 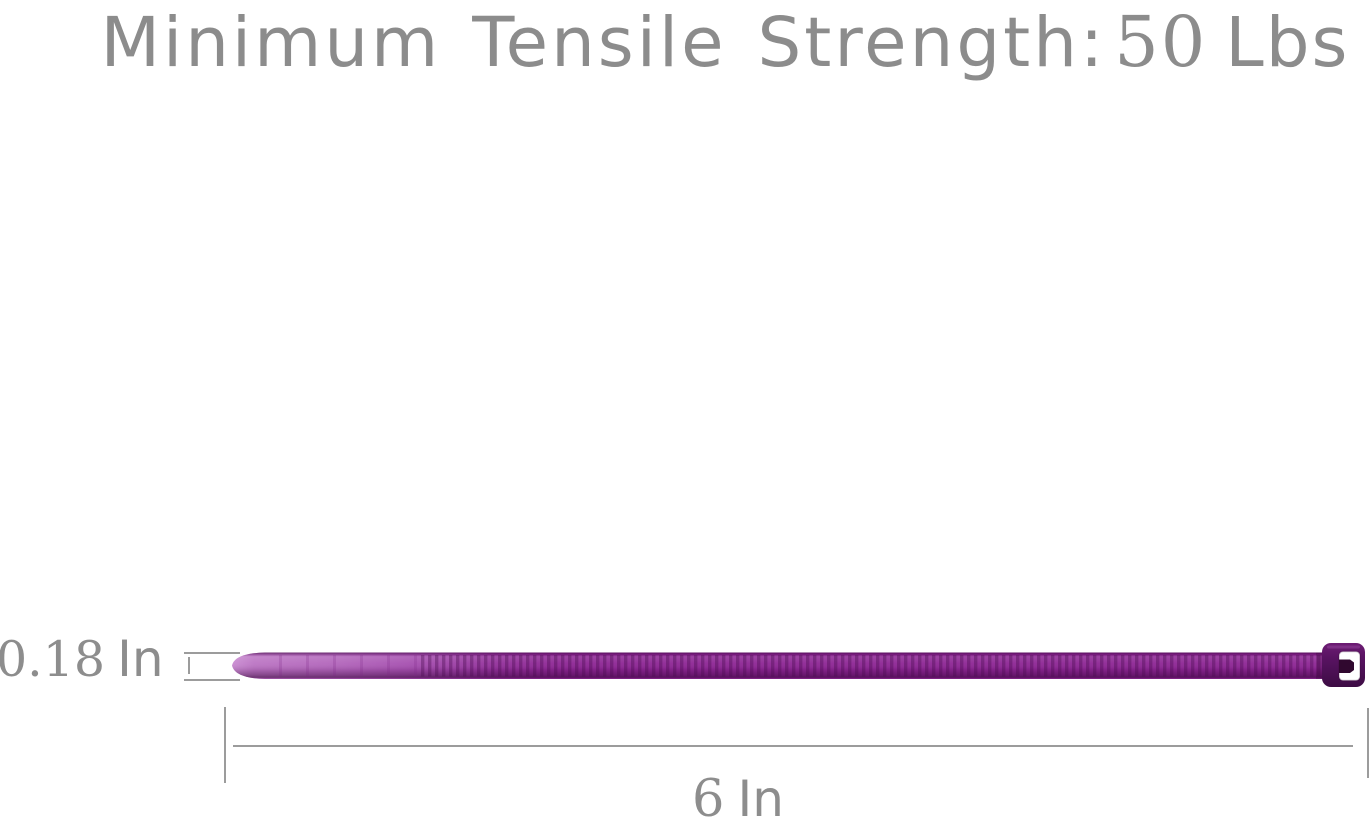 What do you see at coordinates (603, 43) in the screenshot?
I see `title-text: Minimum Tensile Strength:` at bounding box center [603, 43].